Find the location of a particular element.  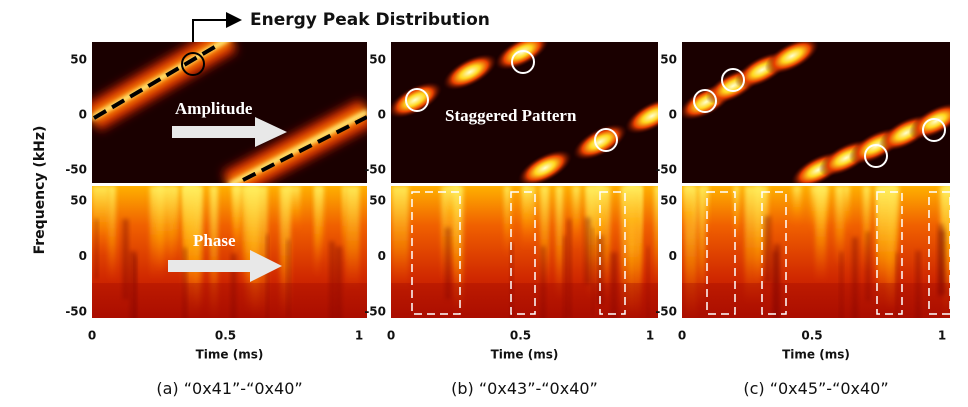

overlay-label: Amplitude is located at coordinates (214, 108).